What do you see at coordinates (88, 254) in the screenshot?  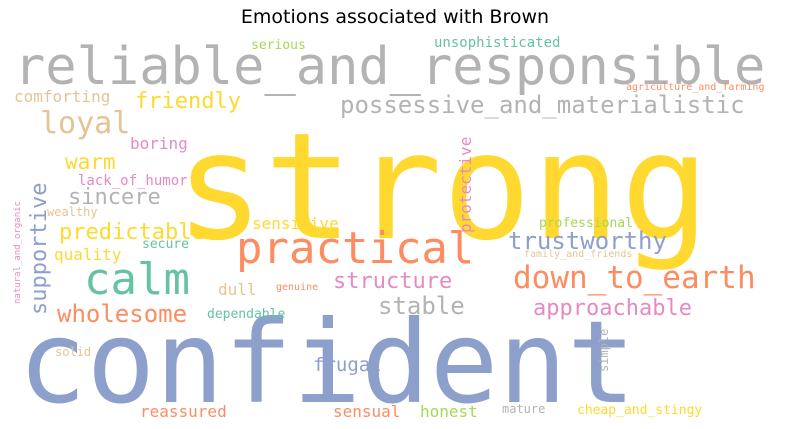 I see `word-quality: quality` at bounding box center [88, 254].